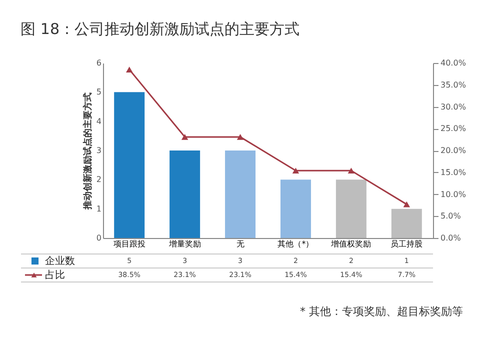 This screenshot has width=500, height=362. Describe the element at coordinates (453, 129) in the screenshot. I see `y2-tick-label: 25.0%` at that location.